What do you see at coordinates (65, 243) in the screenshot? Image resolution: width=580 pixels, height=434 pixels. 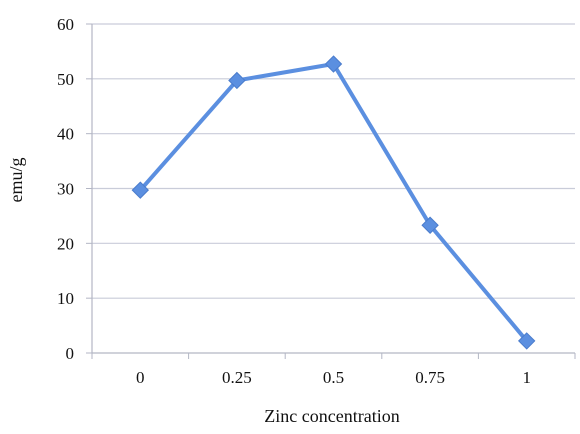 I see `y-tick-label: 20` at bounding box center [65, 243].